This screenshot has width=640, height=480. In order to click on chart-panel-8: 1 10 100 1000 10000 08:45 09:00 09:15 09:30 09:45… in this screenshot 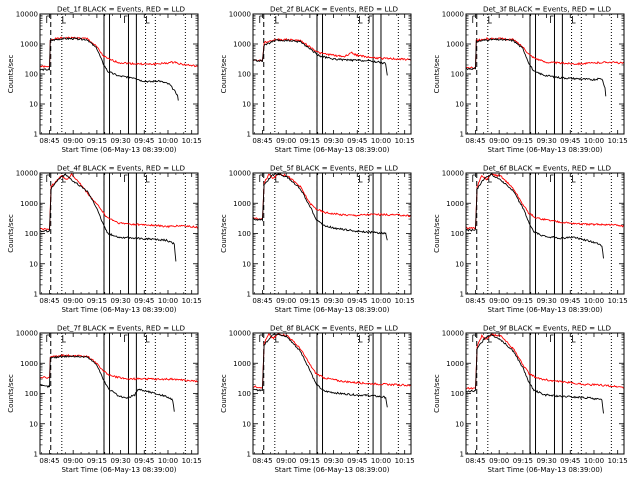, I will do `click(317, 399)`.